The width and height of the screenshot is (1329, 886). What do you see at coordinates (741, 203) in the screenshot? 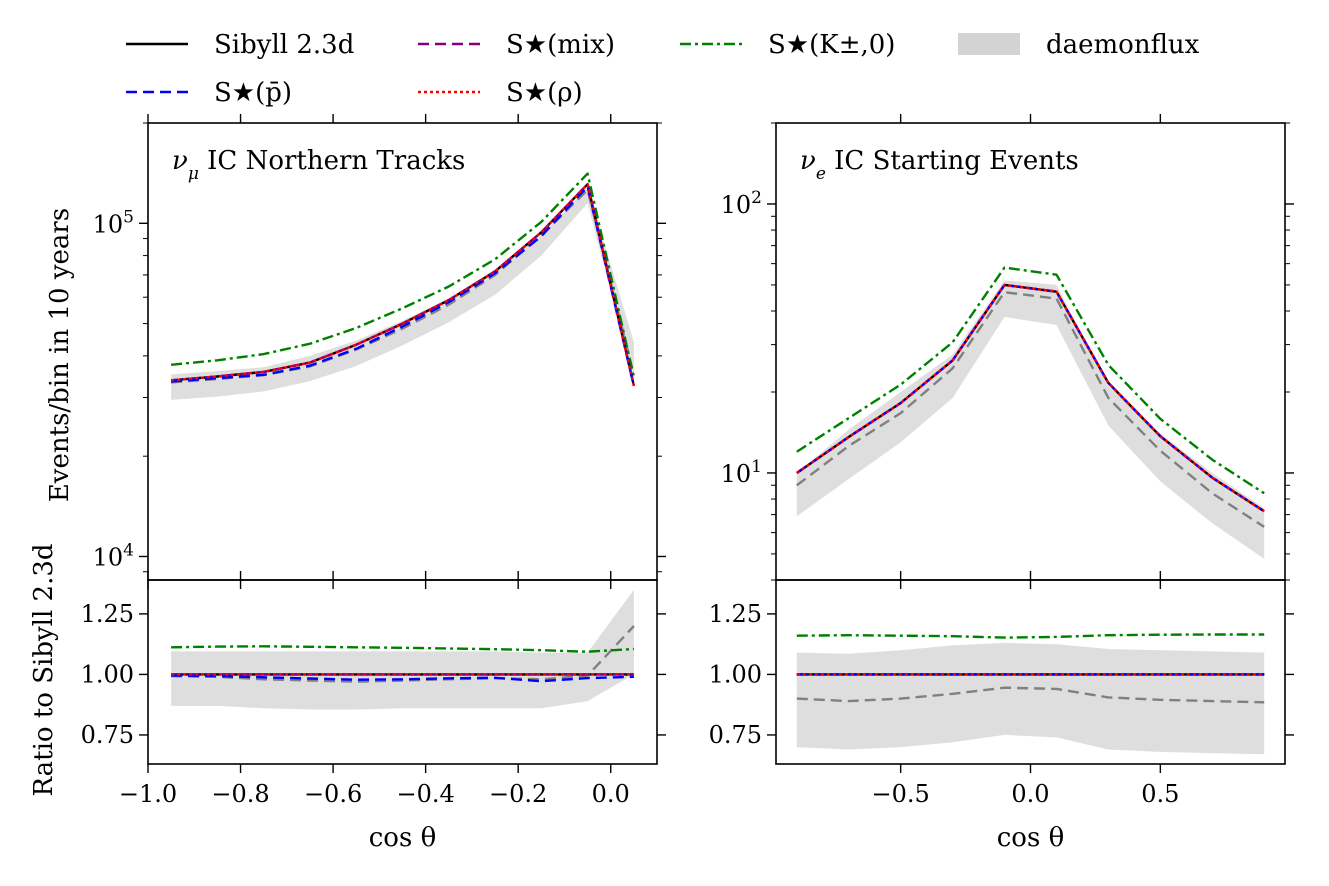
I see `y-tick-label: 10²` at bounding box center [741, 203].